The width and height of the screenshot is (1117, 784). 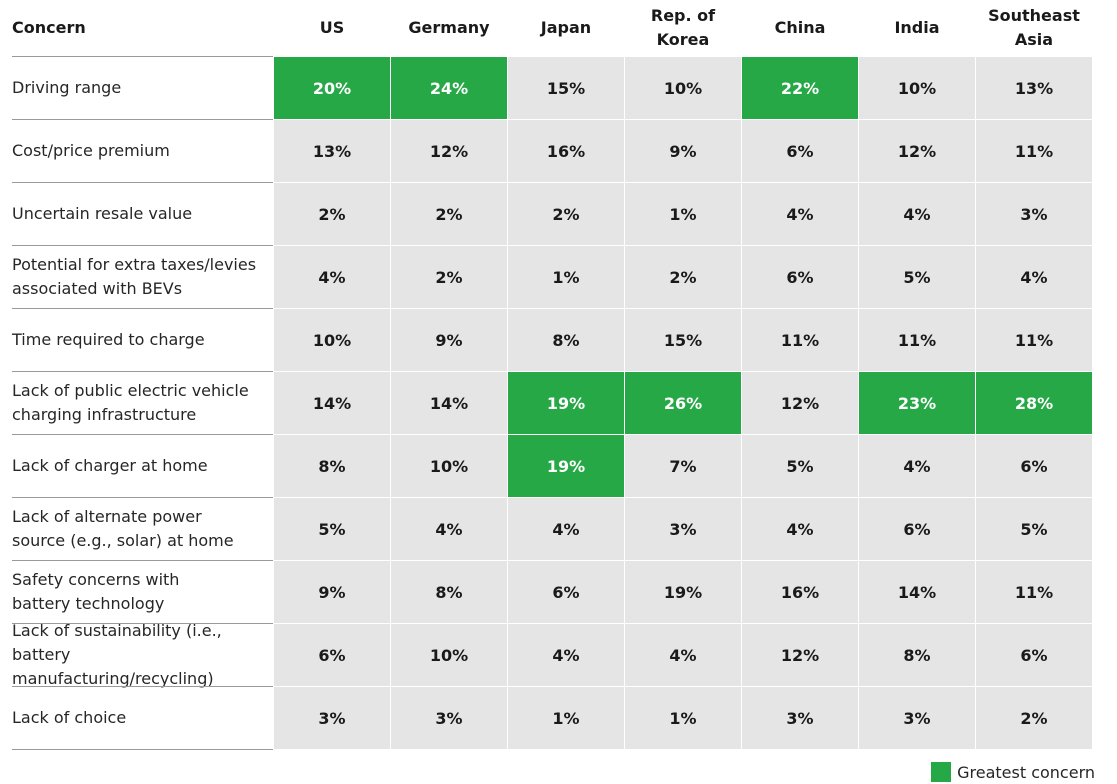 I want to click on row-label: Cost/price premium, so click(x=141, y=151).